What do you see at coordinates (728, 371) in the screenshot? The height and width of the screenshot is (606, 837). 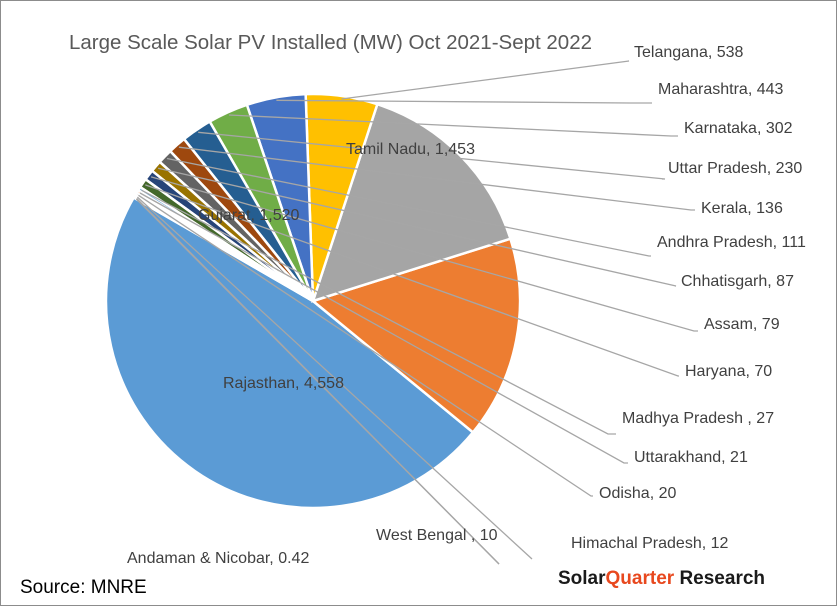 I see `data-label-haryana: Haryana, 70` at bounding box center [728, 371].